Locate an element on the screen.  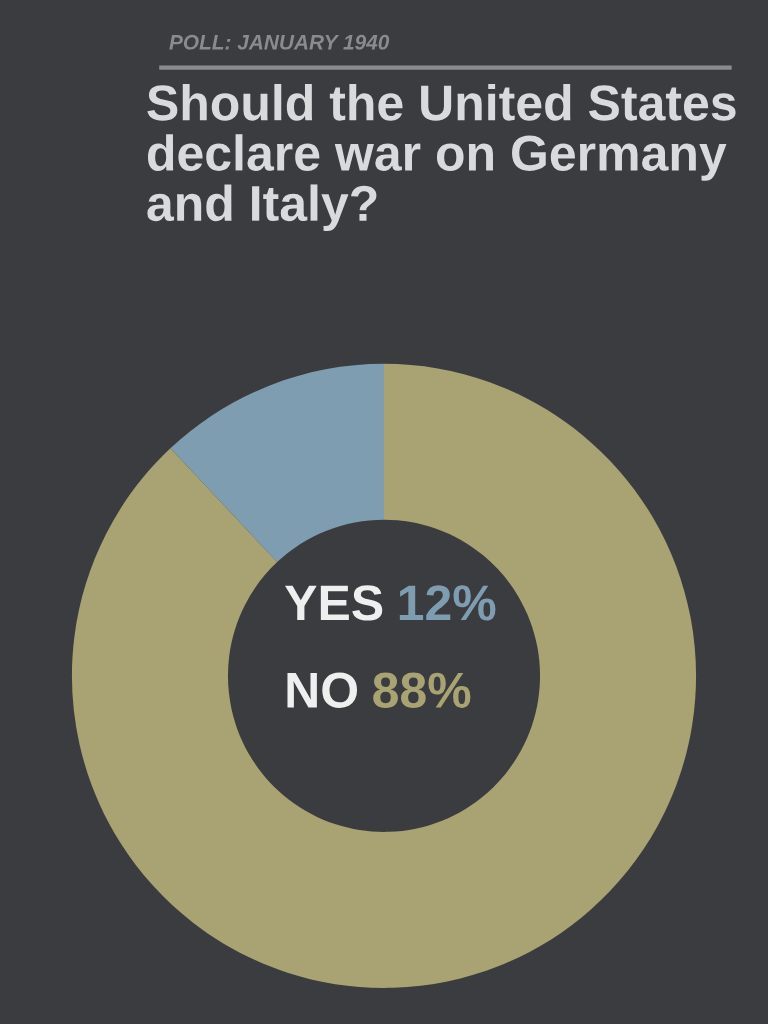
donut-slice is located at coordinates (277, 463).